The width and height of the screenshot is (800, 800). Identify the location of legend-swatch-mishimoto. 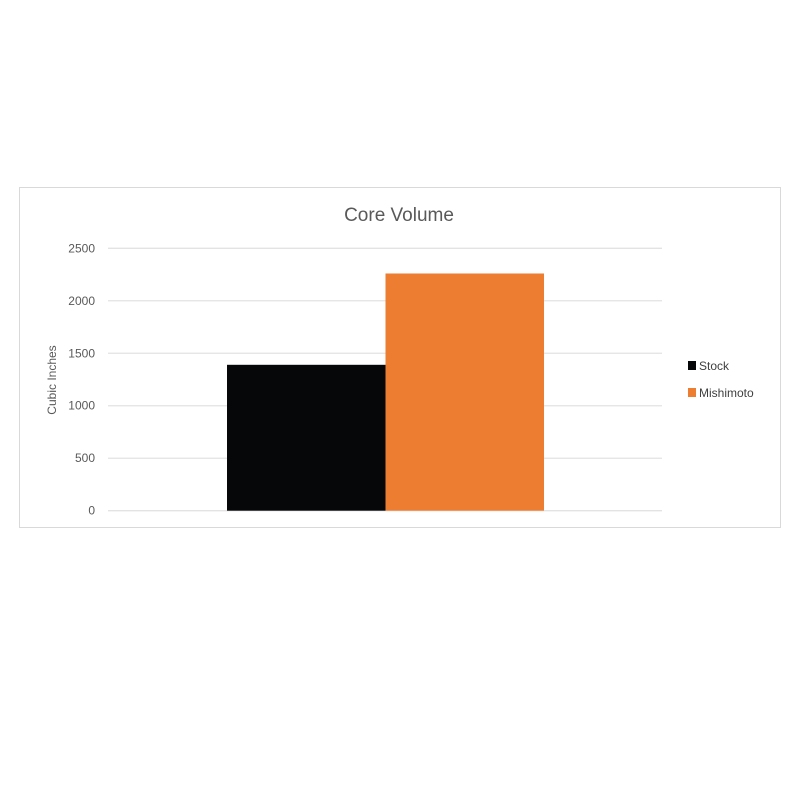
(692, 392).